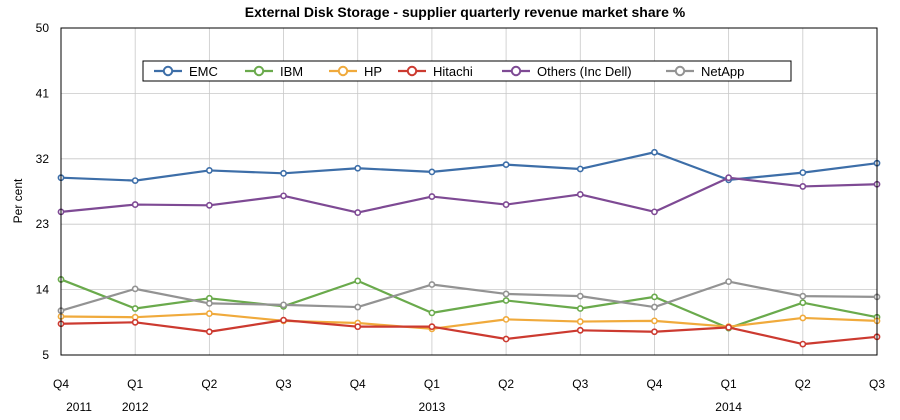 This screenshot has width=900, height=420. I want to click on legend-entry: Others (Inc Dell), so click(567, 71).